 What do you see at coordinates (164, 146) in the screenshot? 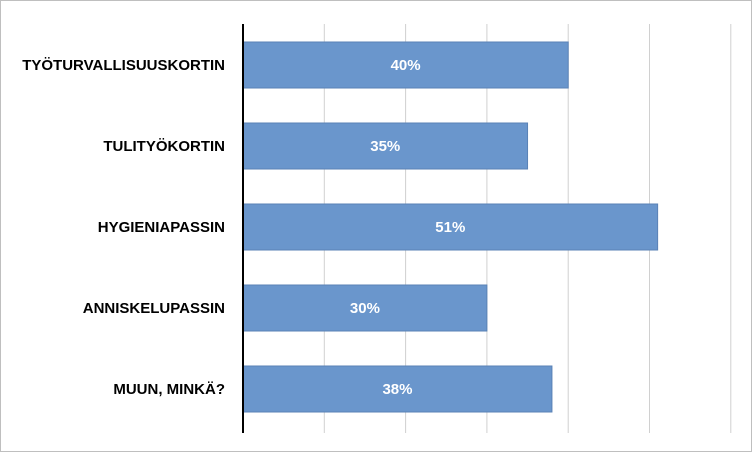
I see `category-label-1: TULITYÖKORTIN` at bounding box center [164, 146].